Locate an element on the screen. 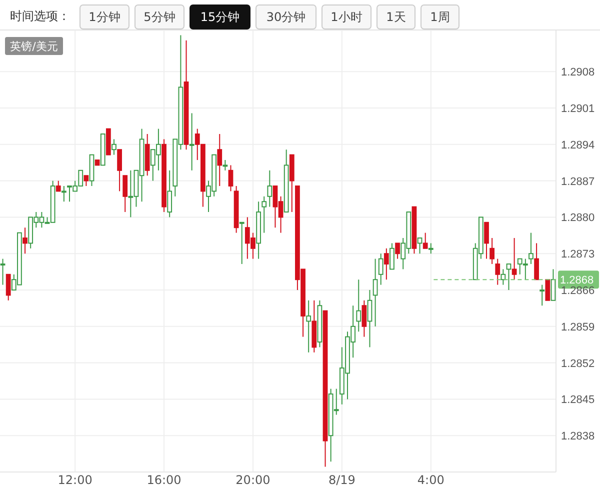  x-tick-label: 8/19 is located at coordinates (342, 480).